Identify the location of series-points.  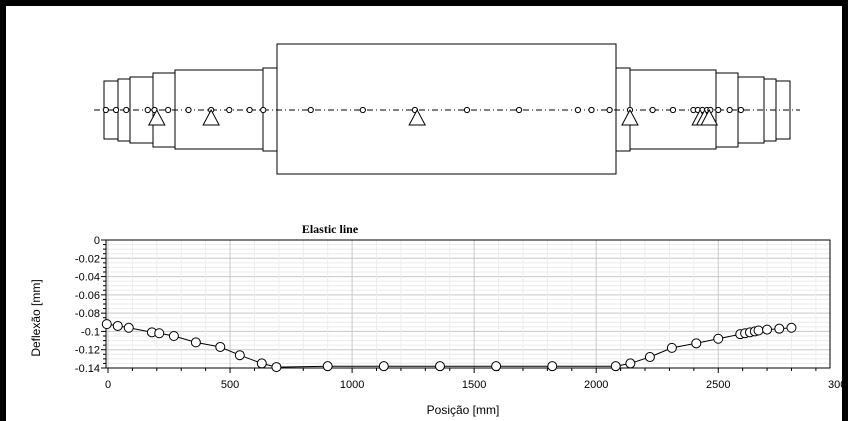
(449, 346).